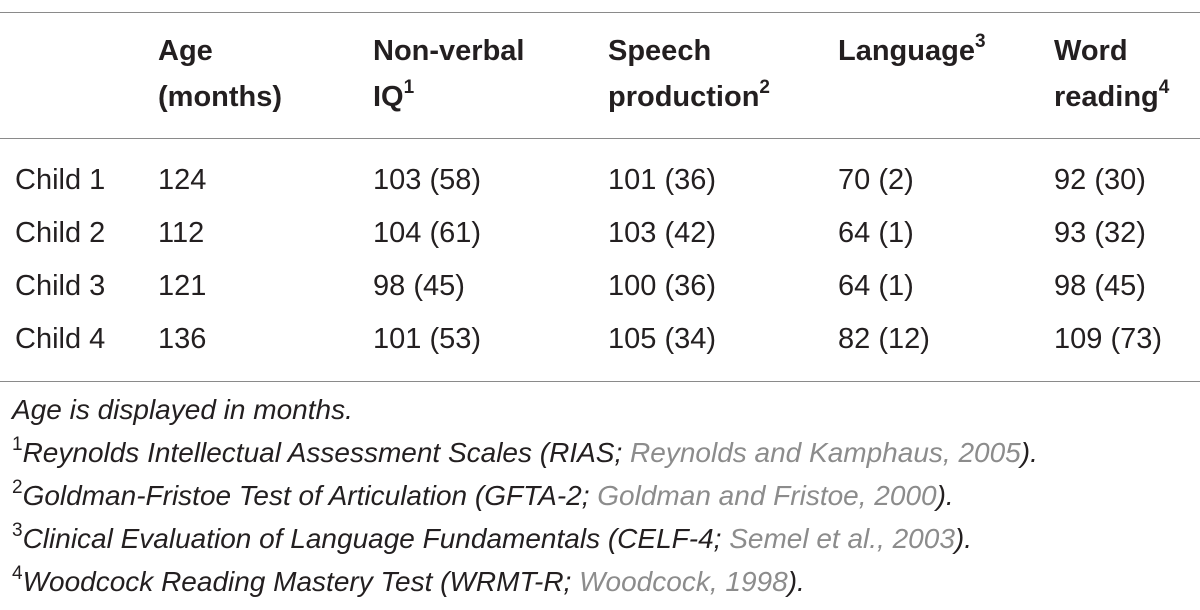 The width and height of the screenshot is (1200, 610). I want to click on cell-speech: 101 (36), so click(662, 180).